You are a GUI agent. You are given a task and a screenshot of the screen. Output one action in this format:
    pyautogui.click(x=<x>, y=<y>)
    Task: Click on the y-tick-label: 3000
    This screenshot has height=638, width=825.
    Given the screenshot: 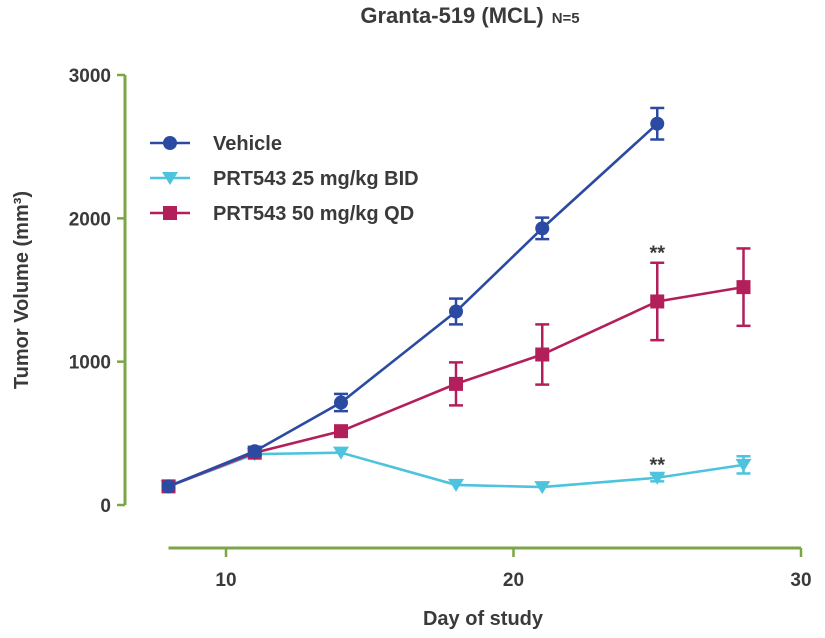 What is the action you would take?
    pyautogui.click(x=90, y=76)
    